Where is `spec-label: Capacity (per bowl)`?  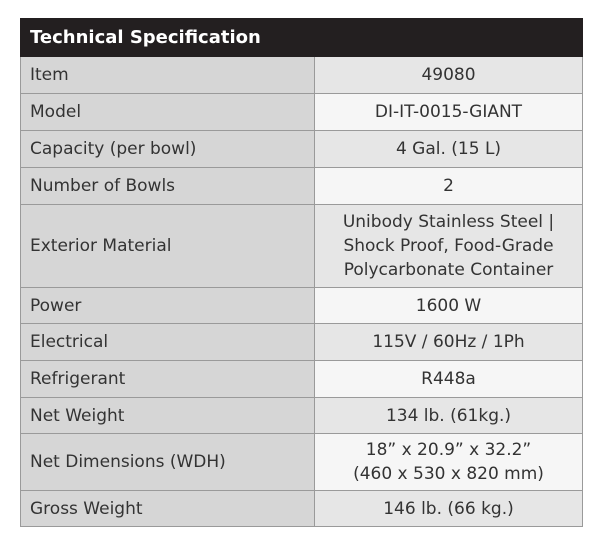 spec-label: Capacity (per bowl) is located at coordinates (167, 149).